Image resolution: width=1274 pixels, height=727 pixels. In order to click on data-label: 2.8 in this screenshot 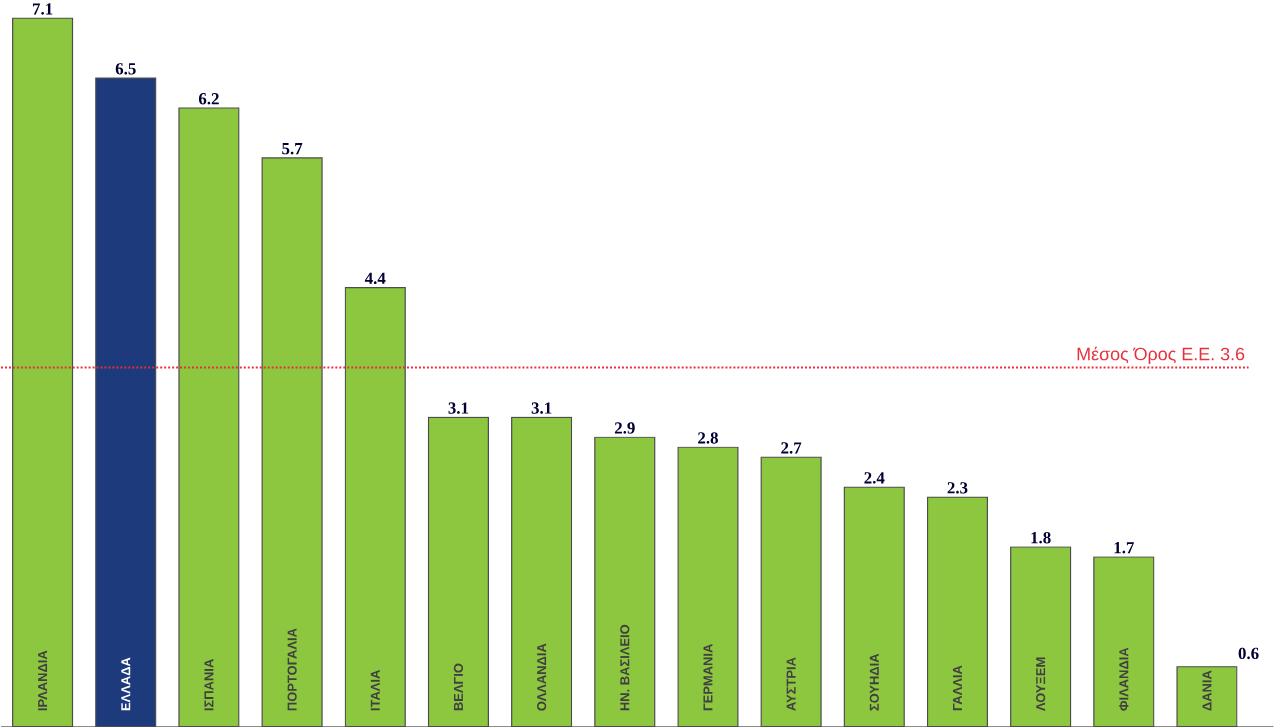, I will do `click(708, 438)`.